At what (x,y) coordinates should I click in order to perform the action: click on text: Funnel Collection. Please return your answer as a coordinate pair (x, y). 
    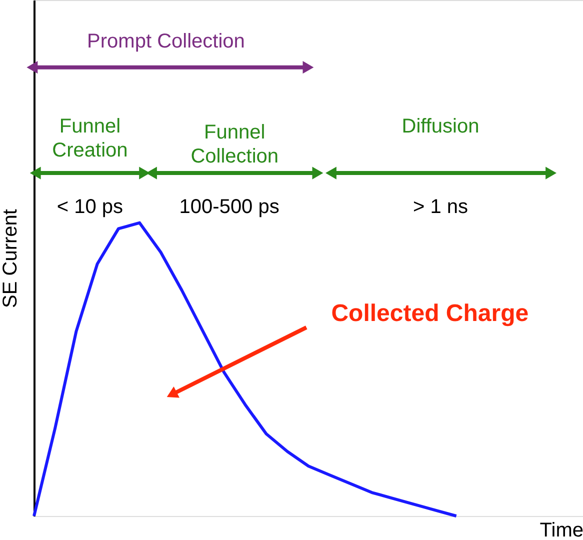
    Looking at the image, I should click on (234, 145).